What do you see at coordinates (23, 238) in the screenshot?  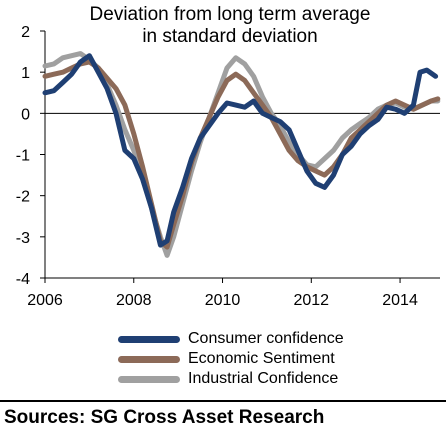 I see `y-tick-label: -3` at bounding box center [23, 238].